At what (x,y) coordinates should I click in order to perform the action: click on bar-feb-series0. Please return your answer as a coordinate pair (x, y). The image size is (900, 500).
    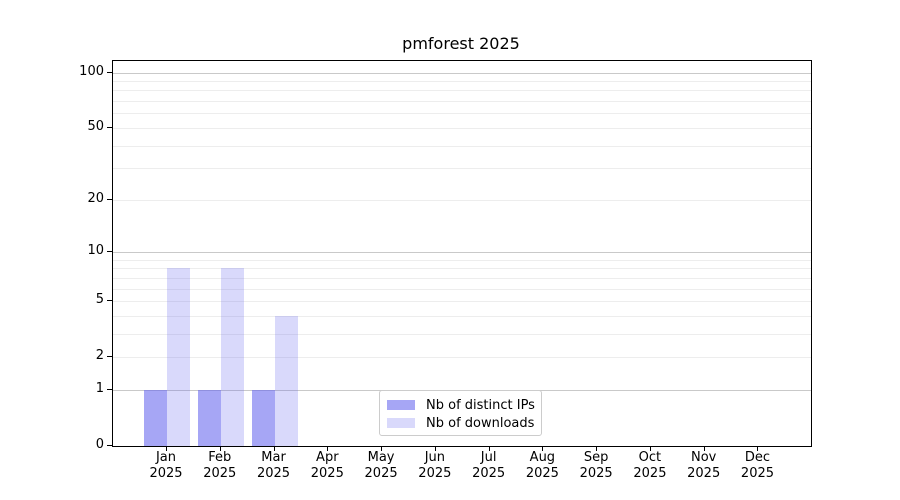
    Looking at the image, I should click on (209, 417).